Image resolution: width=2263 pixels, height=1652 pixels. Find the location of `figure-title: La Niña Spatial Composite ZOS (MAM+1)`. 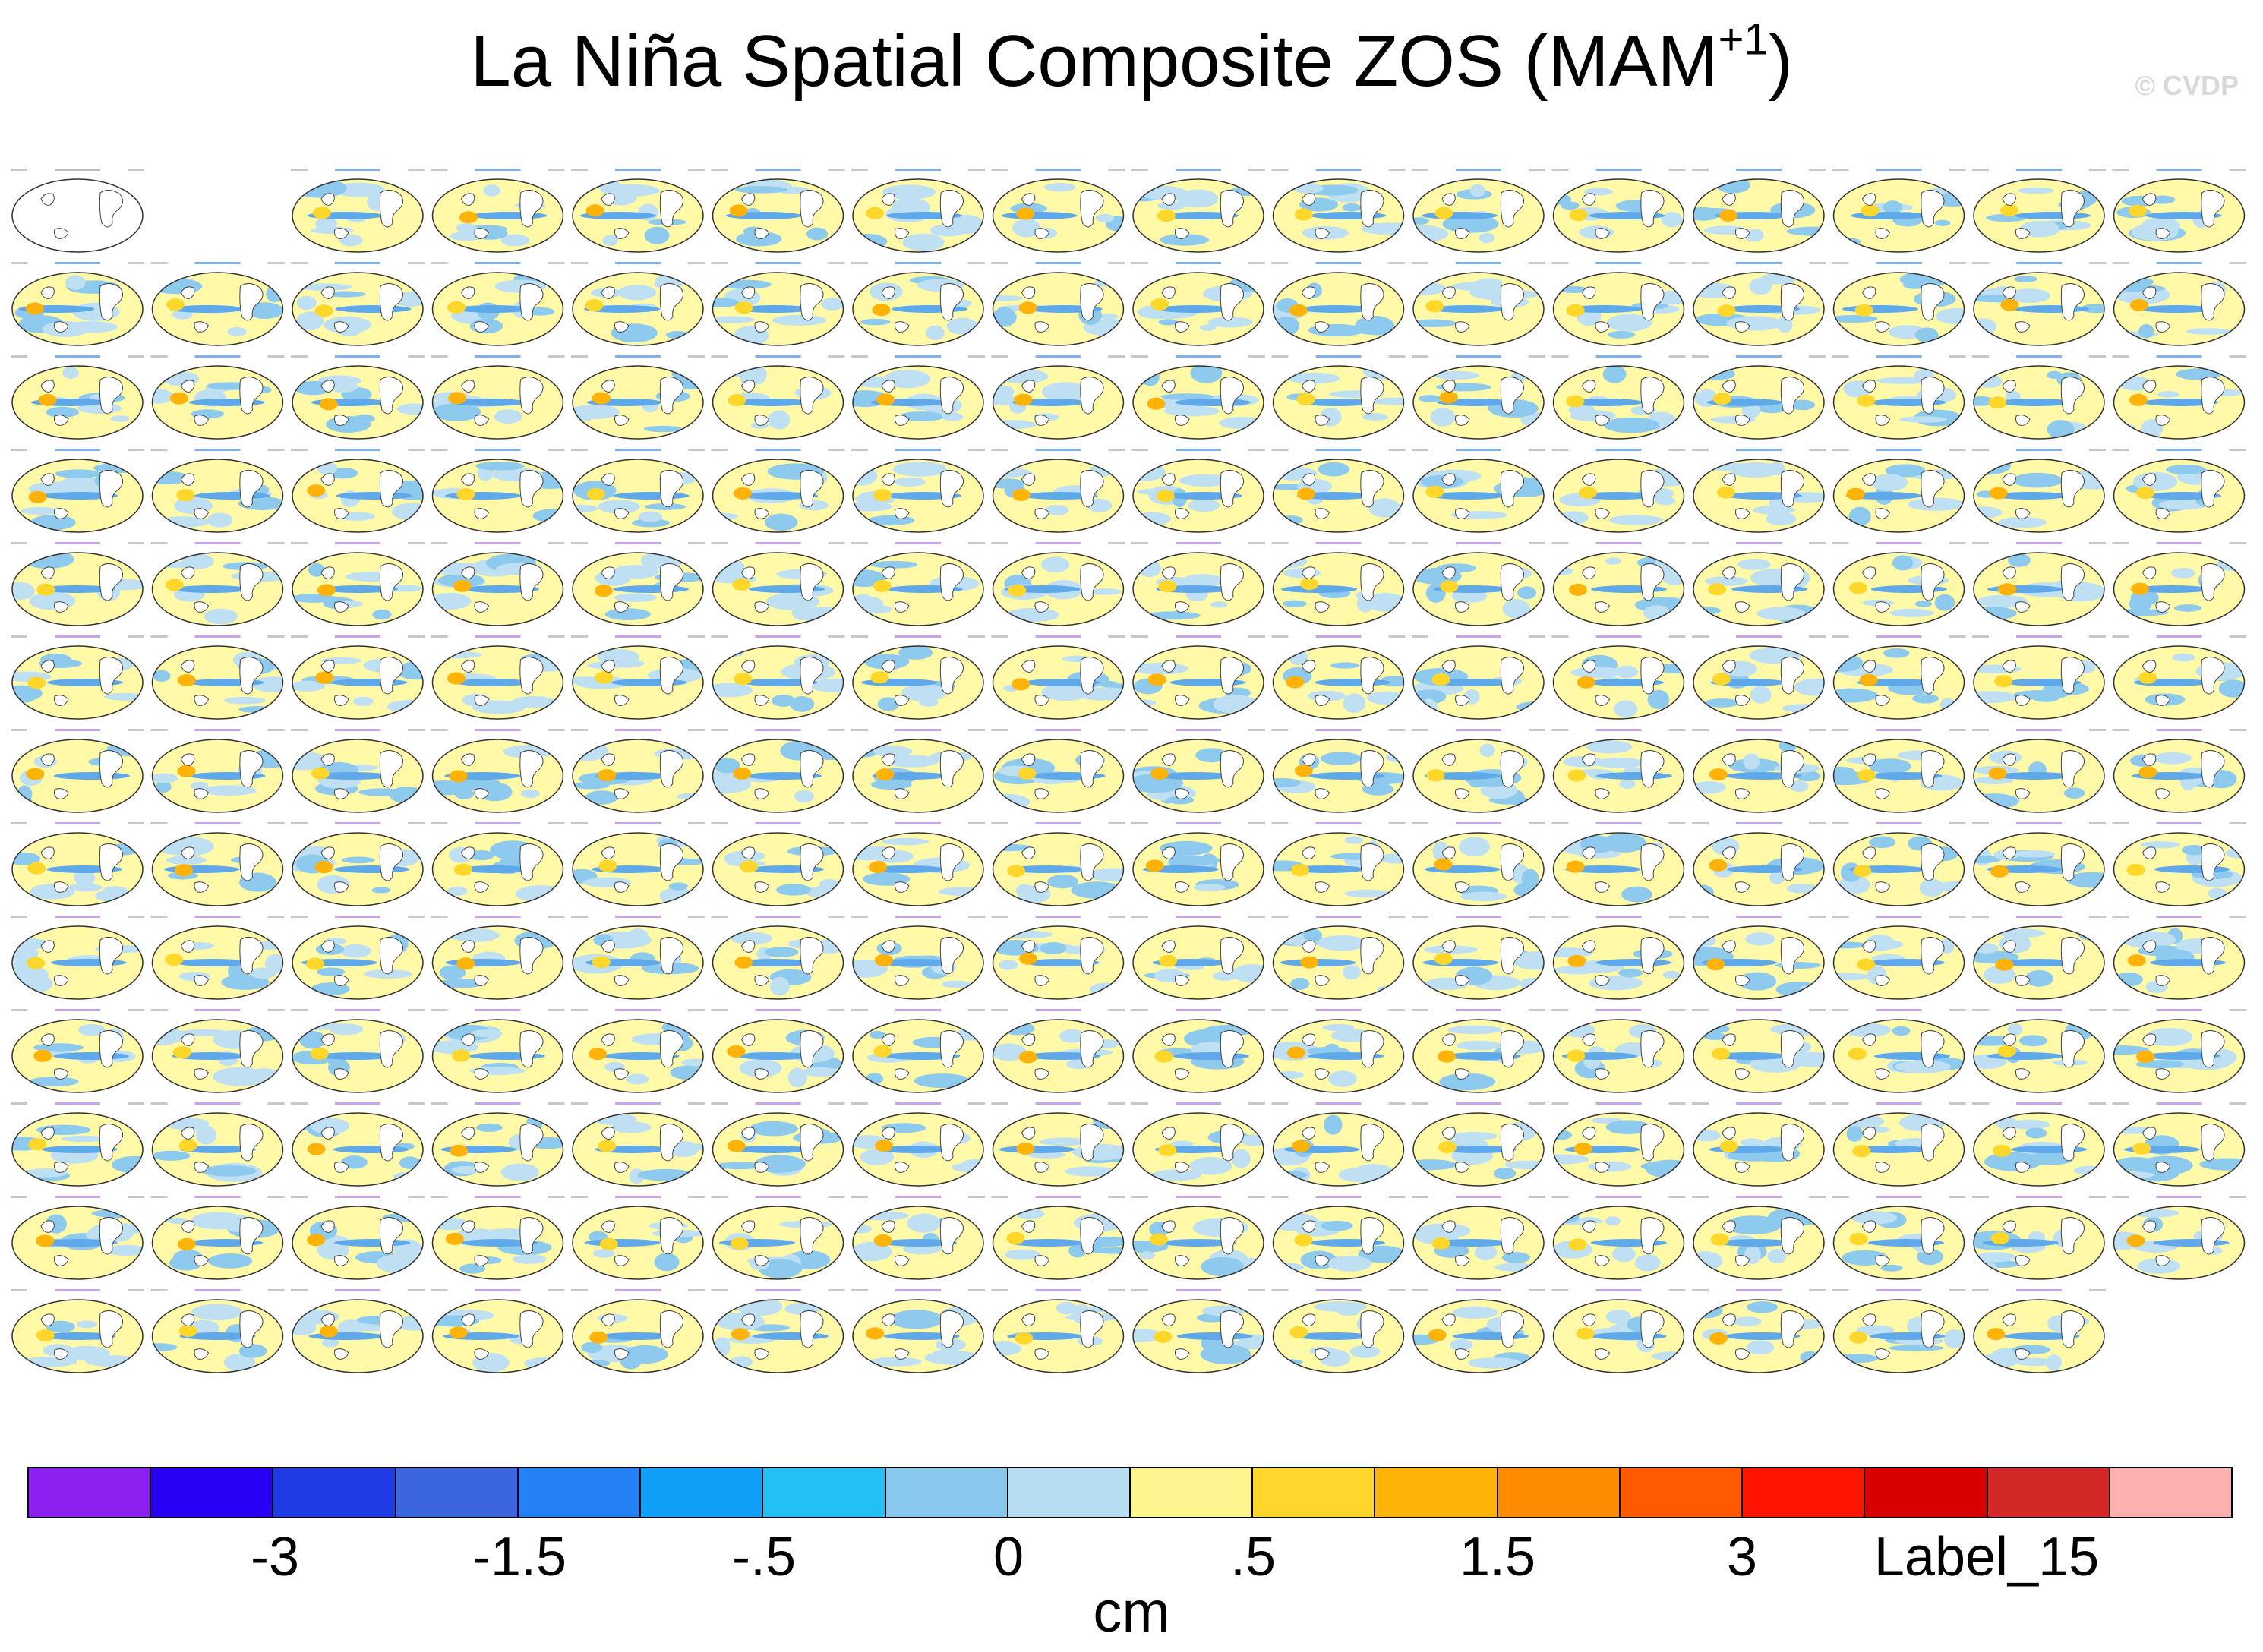

figure-title: La Niña Spatial Composite ZOS (MAM+1) is located at coordinates (1131, 59).